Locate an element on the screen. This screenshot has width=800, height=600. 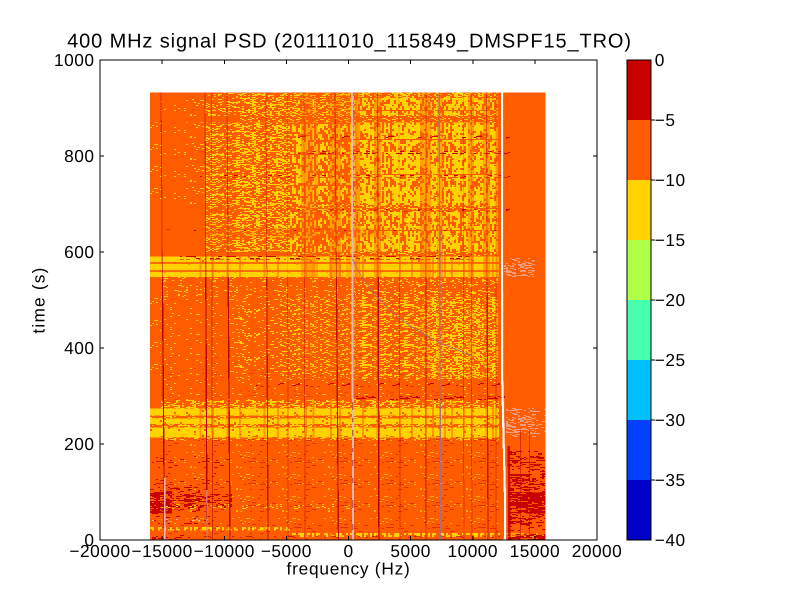
svg-text: 400 is located at coordinates (79, 348).